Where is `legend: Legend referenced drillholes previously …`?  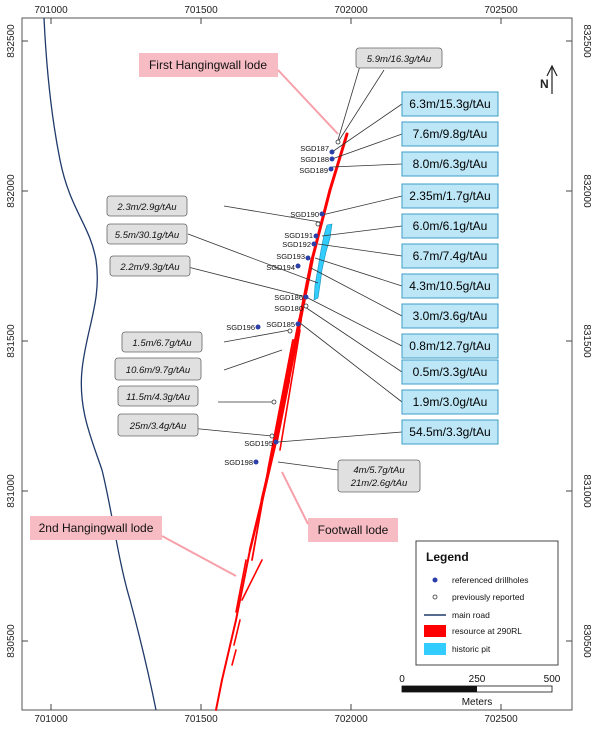
legend: Legend referenced drillholes previously … is located at coordinates (487, 603).